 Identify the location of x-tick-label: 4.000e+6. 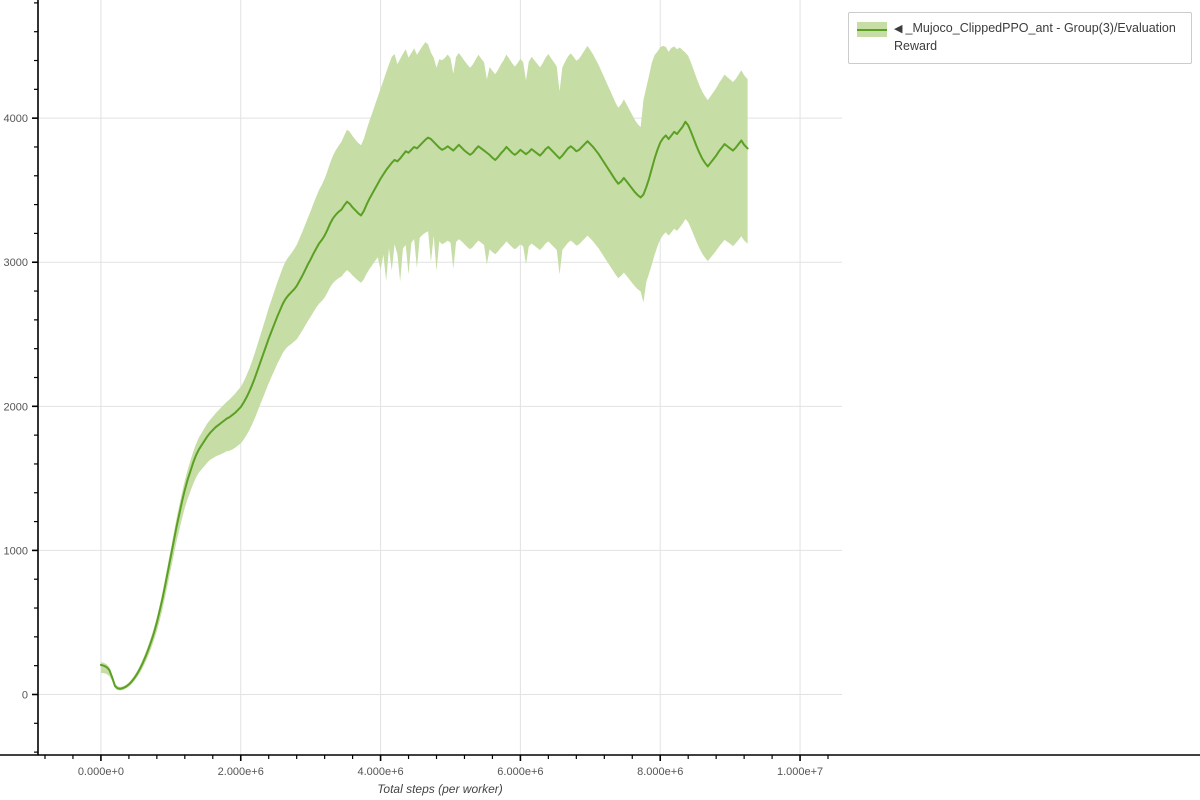
(380, 772).